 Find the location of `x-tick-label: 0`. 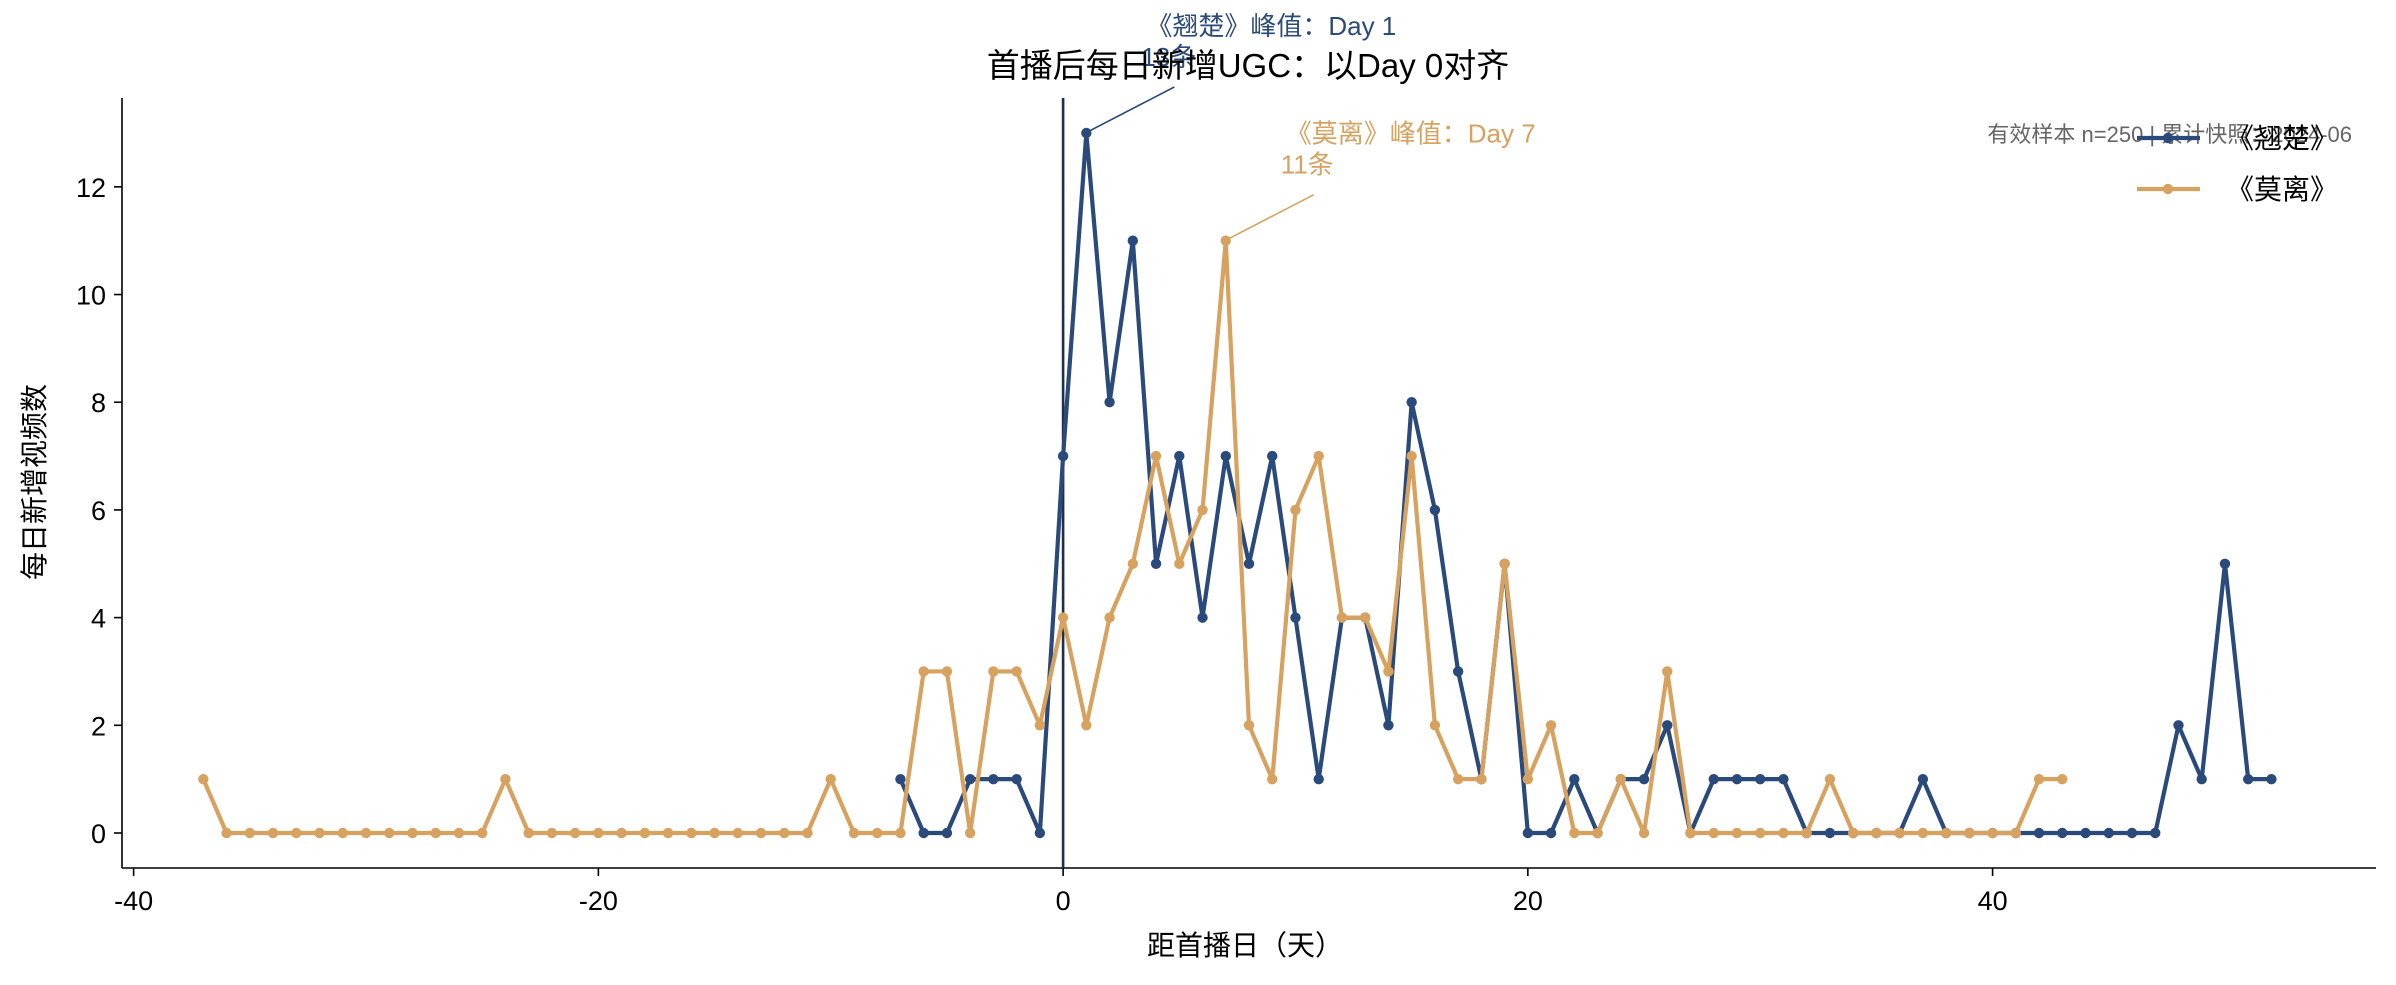

x-tick-label: 0 is located at coordinates (1063, 901).